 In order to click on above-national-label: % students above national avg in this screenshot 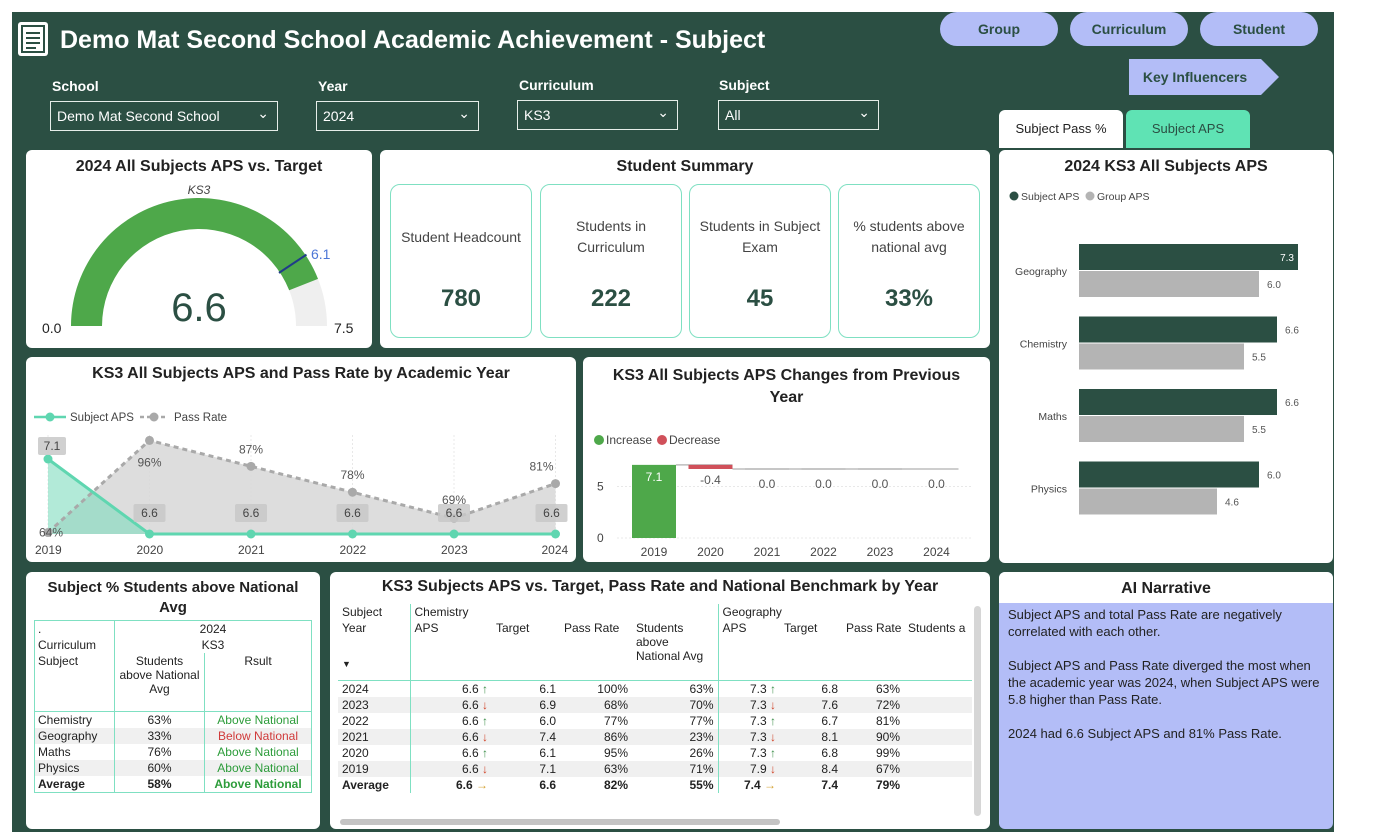, I will do `click(909, 236)`.